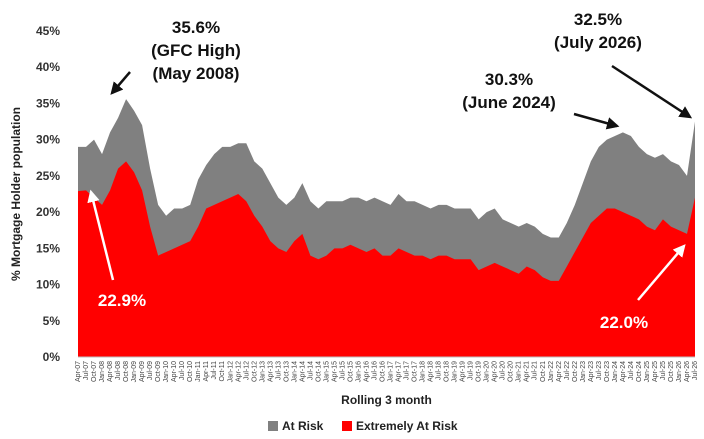 The width and height of the screenshot is (704, 439). Describe the element at coordinates (246, 370) in the screenshot. I see `x-tick-label: Jul-12` at that location.